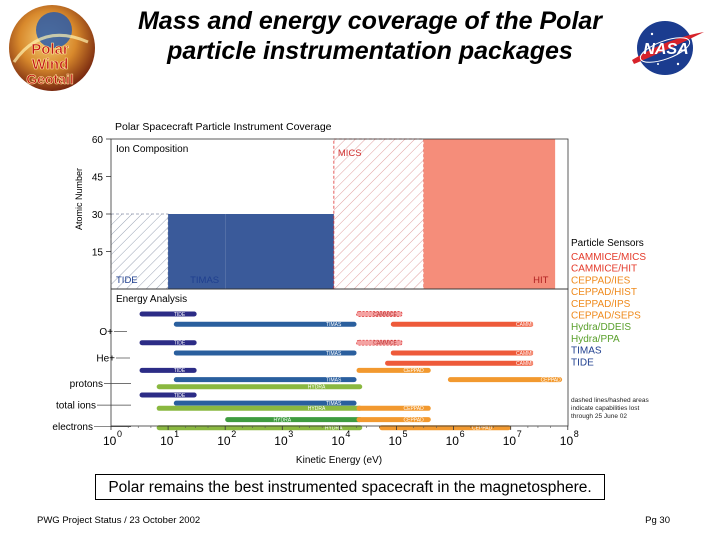 The height and width of the screenshot is (540, 720). Describe the element at coordinates (608, 257) in the screenshot. I see `legend-entry: CAMMICE/MICS` at that location.